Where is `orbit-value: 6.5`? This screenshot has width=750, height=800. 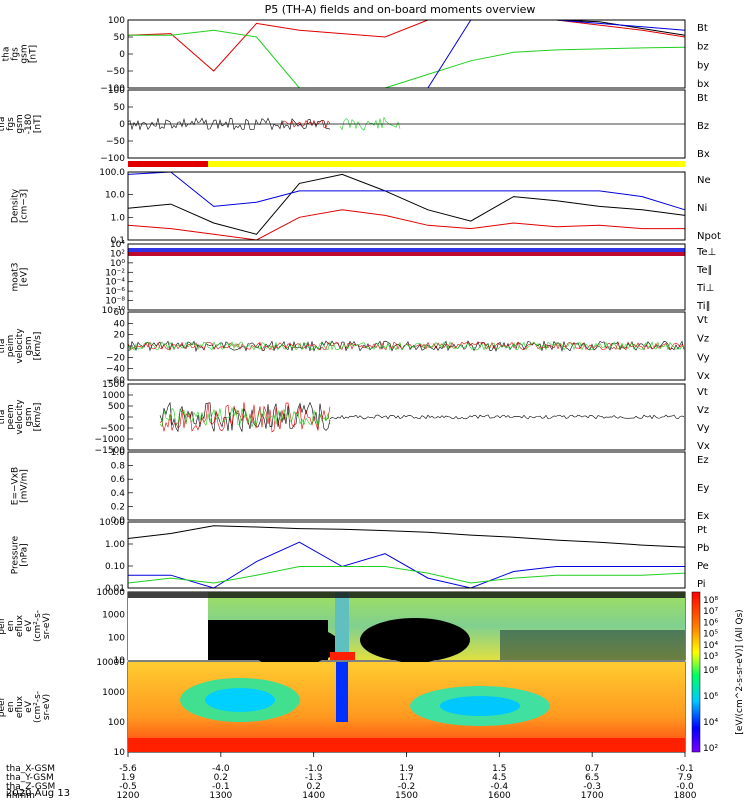
orbit-value: 6.5 is located at coordinates (592, 778).